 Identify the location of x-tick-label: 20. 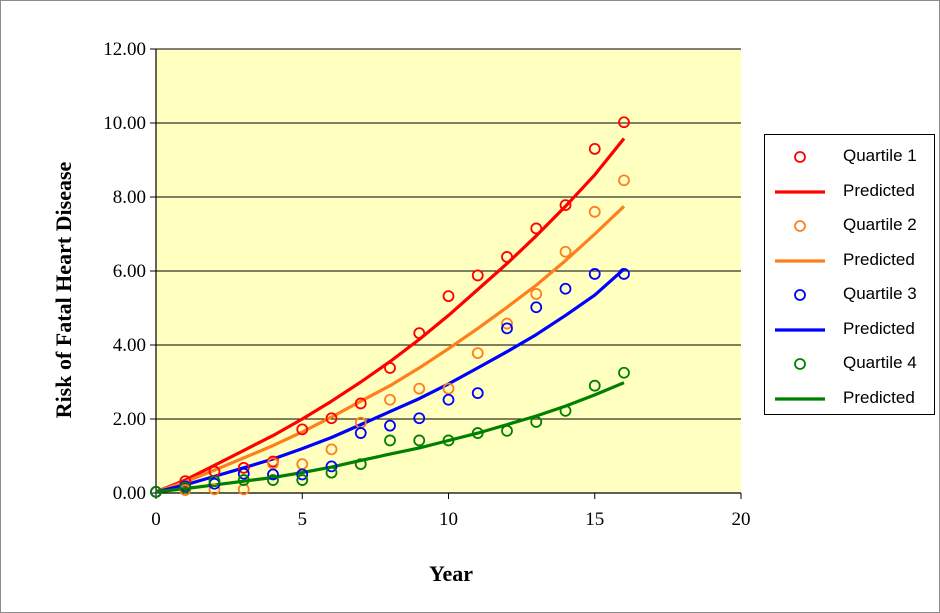
(741, 519).